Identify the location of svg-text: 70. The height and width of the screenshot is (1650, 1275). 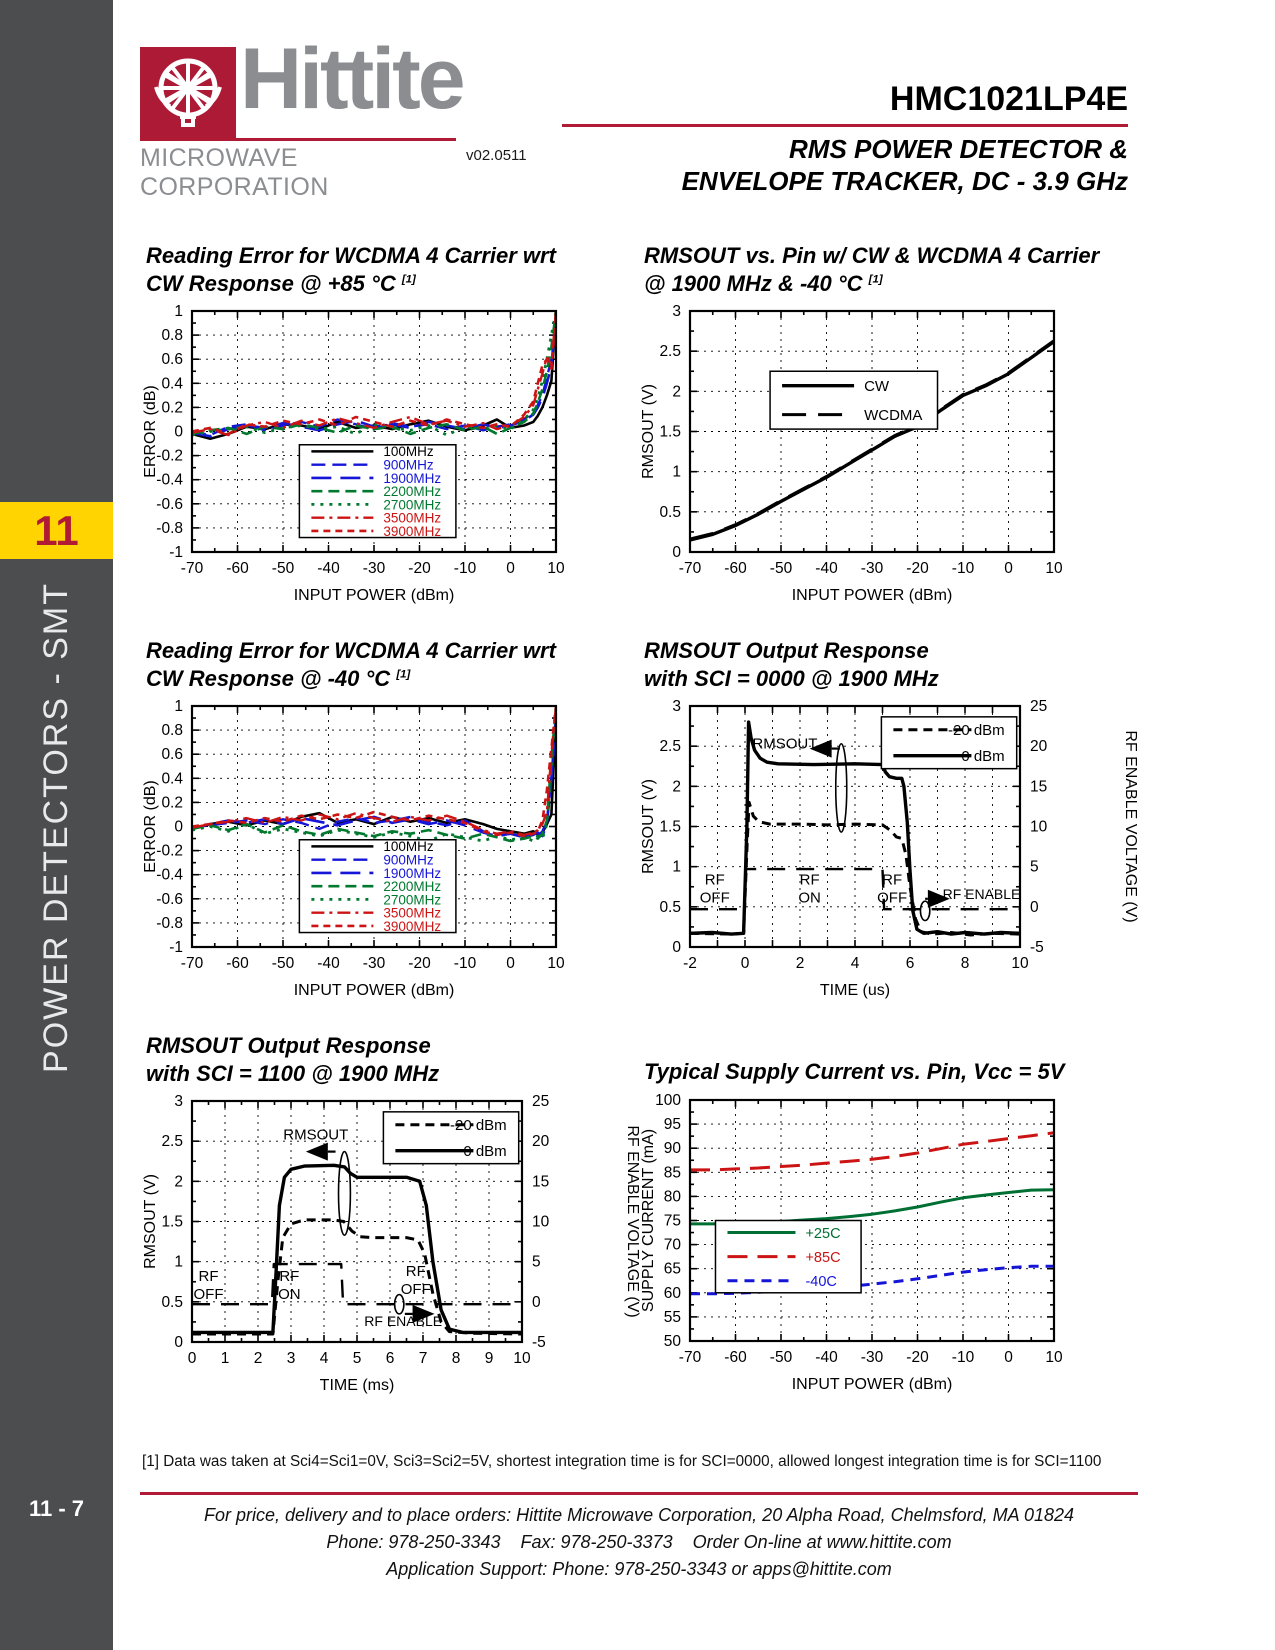
(673, 1244).